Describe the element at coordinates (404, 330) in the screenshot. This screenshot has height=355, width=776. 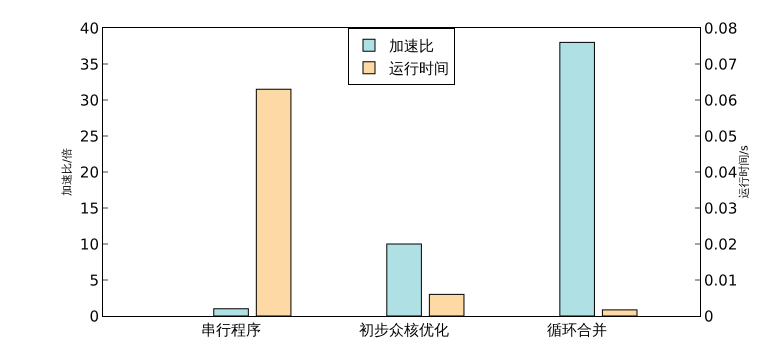
I see `x-tick-label: 初步众核优化` at that location.